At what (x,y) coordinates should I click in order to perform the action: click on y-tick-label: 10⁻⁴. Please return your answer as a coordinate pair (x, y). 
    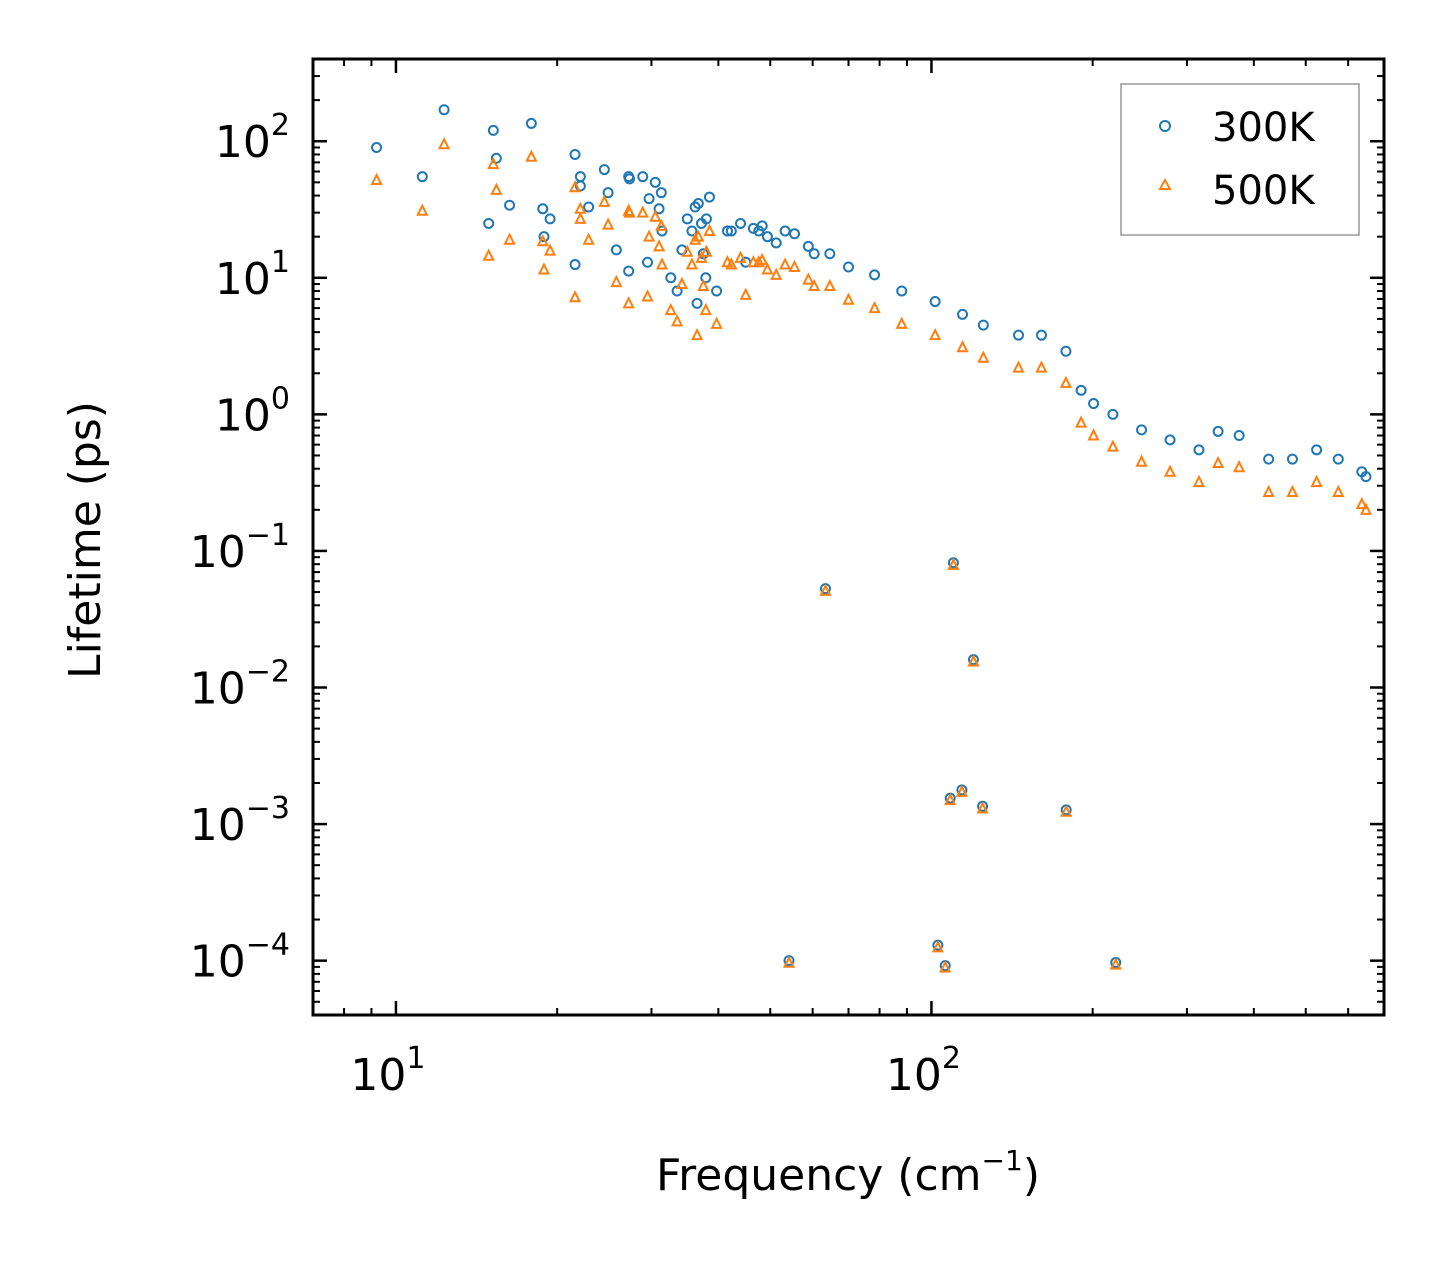
    Looking at the image, I should click on (240, 958).